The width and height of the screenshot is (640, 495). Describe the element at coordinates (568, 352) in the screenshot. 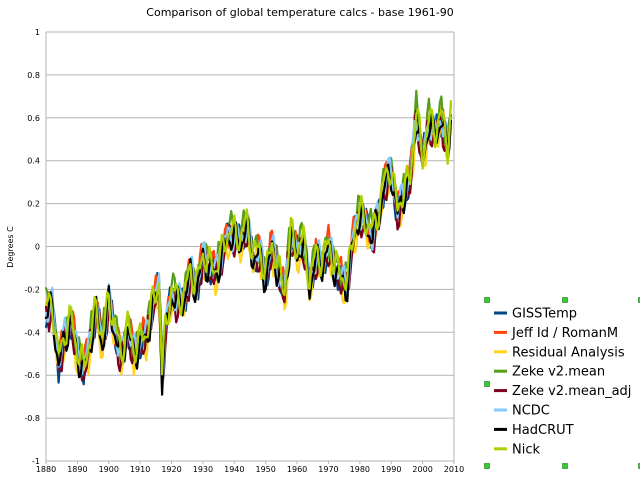

I see `legend-label: Residual Analysis` at that location.